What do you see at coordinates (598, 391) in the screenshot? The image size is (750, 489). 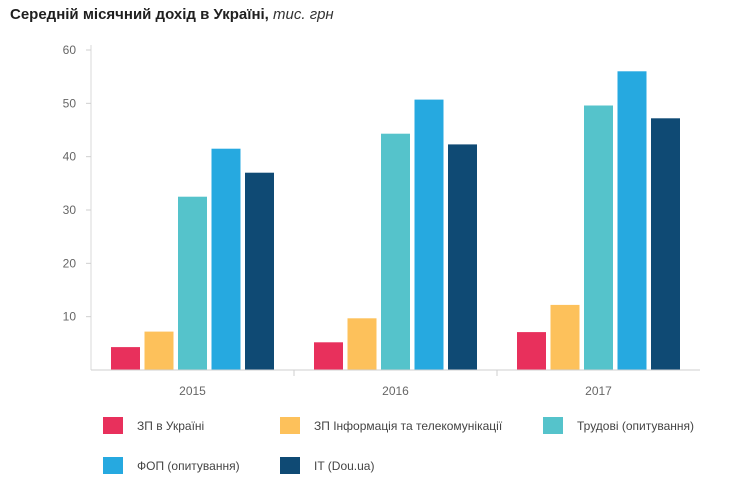 I see `x-tick-label: 2017` at bounding box center [598, 391].